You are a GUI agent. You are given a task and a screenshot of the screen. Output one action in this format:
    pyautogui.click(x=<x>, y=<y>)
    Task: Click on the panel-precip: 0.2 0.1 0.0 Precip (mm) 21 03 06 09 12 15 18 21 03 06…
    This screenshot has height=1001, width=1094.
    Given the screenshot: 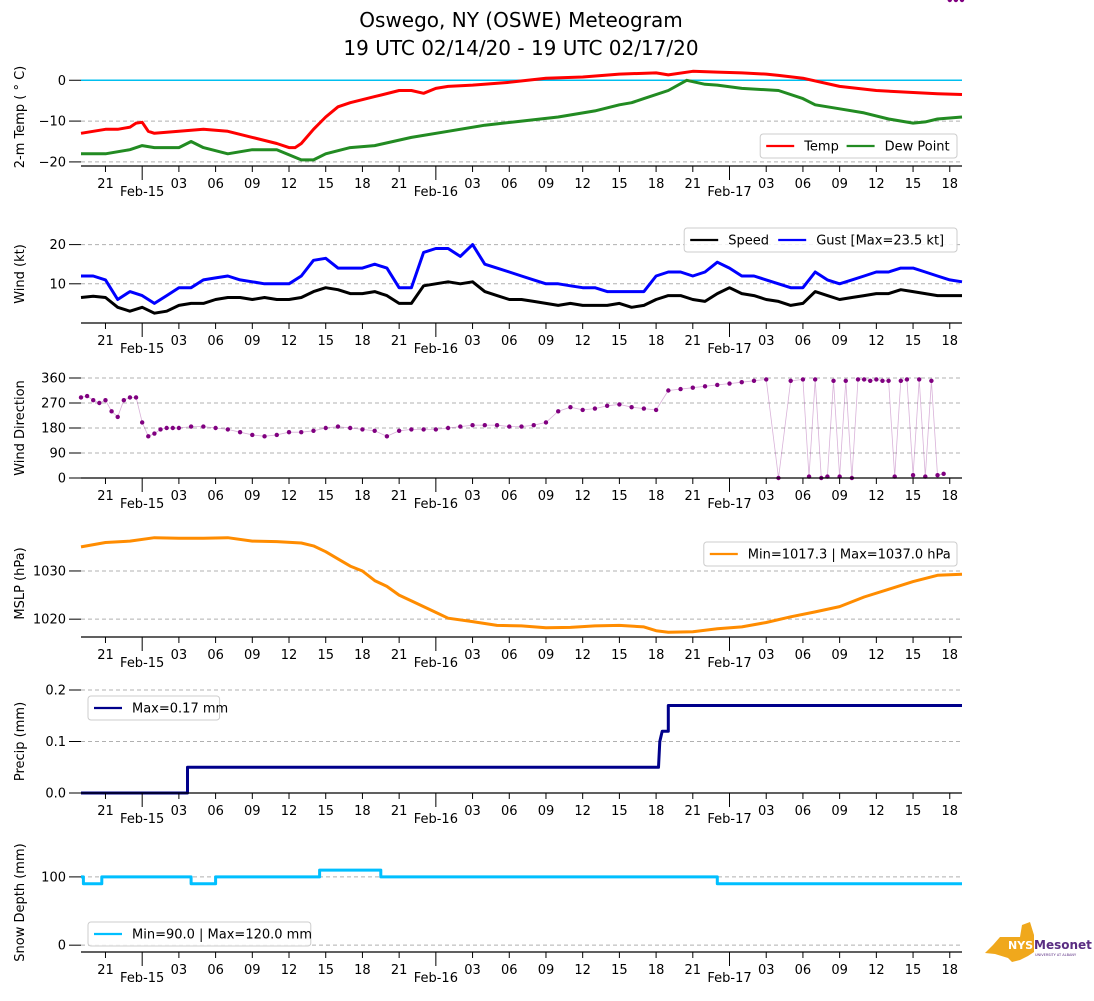 What is the action you would take?
    pyautogui.click(x=487, y=755)
    